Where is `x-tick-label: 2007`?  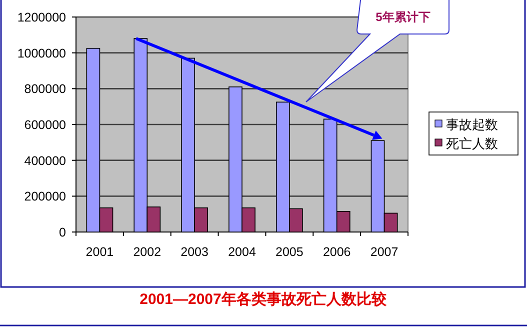
x-tick-label: 2007 is located at coordinates (384, 252).